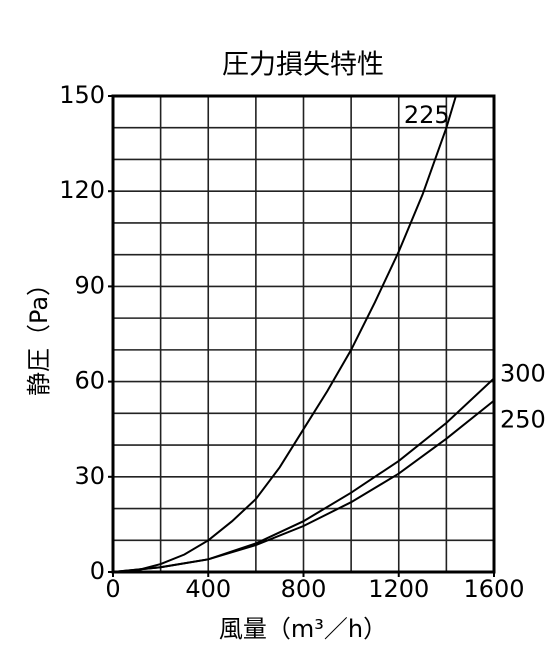  I want to click on x-tick-label: 1200, so click(398, 589).